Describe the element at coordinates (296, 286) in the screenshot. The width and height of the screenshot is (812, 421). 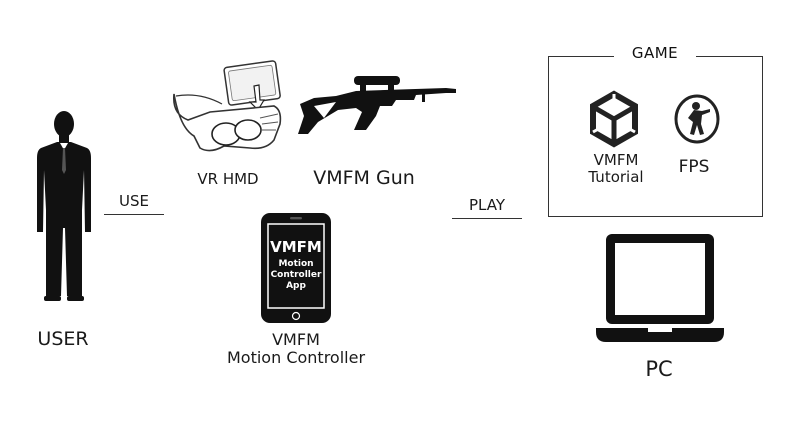
I see `phone-screen-line3: App` at that location.